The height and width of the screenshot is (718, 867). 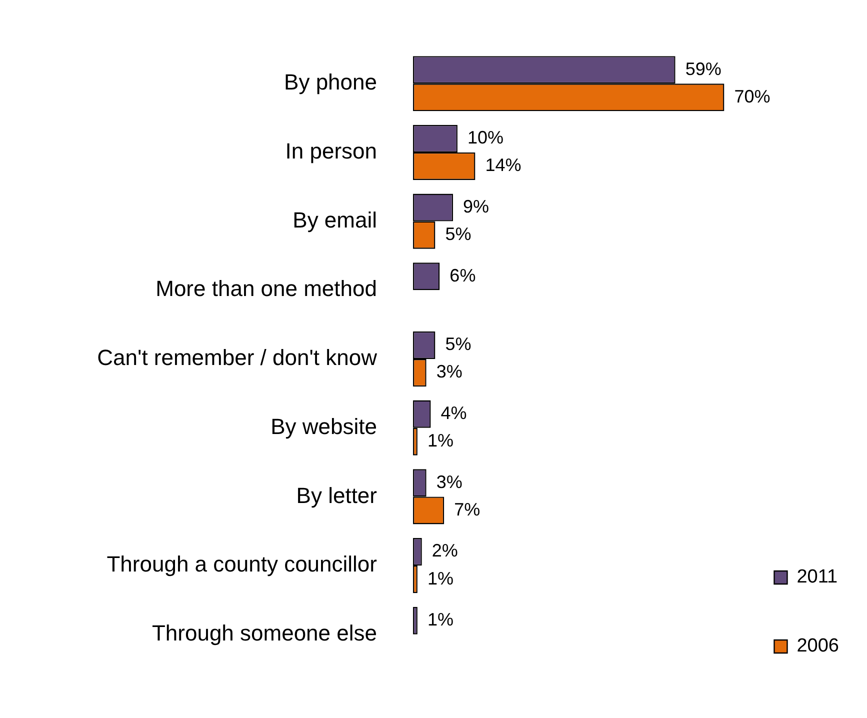 What do you see at coordinates (503, 165) in the screenshot?
I see `data-label: 14%` at bounding box center [503, 165].